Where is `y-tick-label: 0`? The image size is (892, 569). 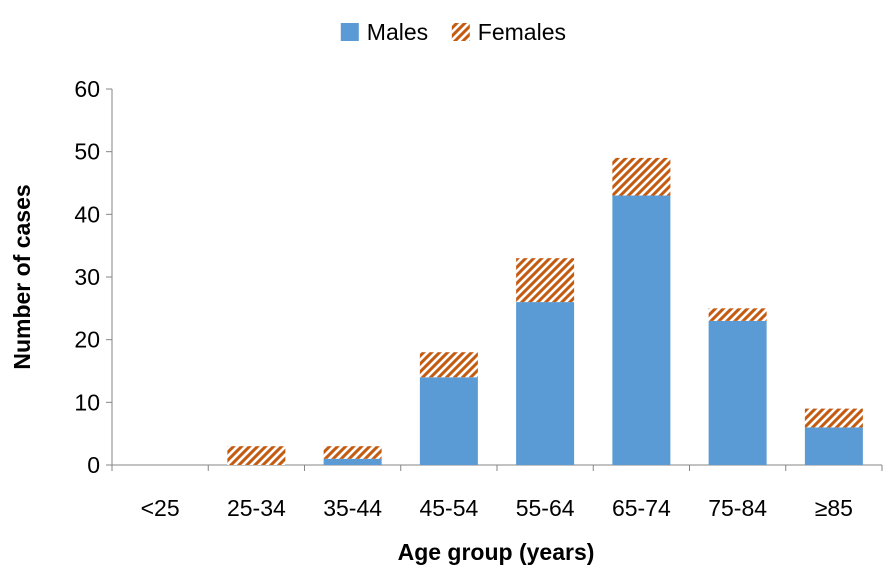
y-tick-label: 0 is located at coordinates (93, 465).